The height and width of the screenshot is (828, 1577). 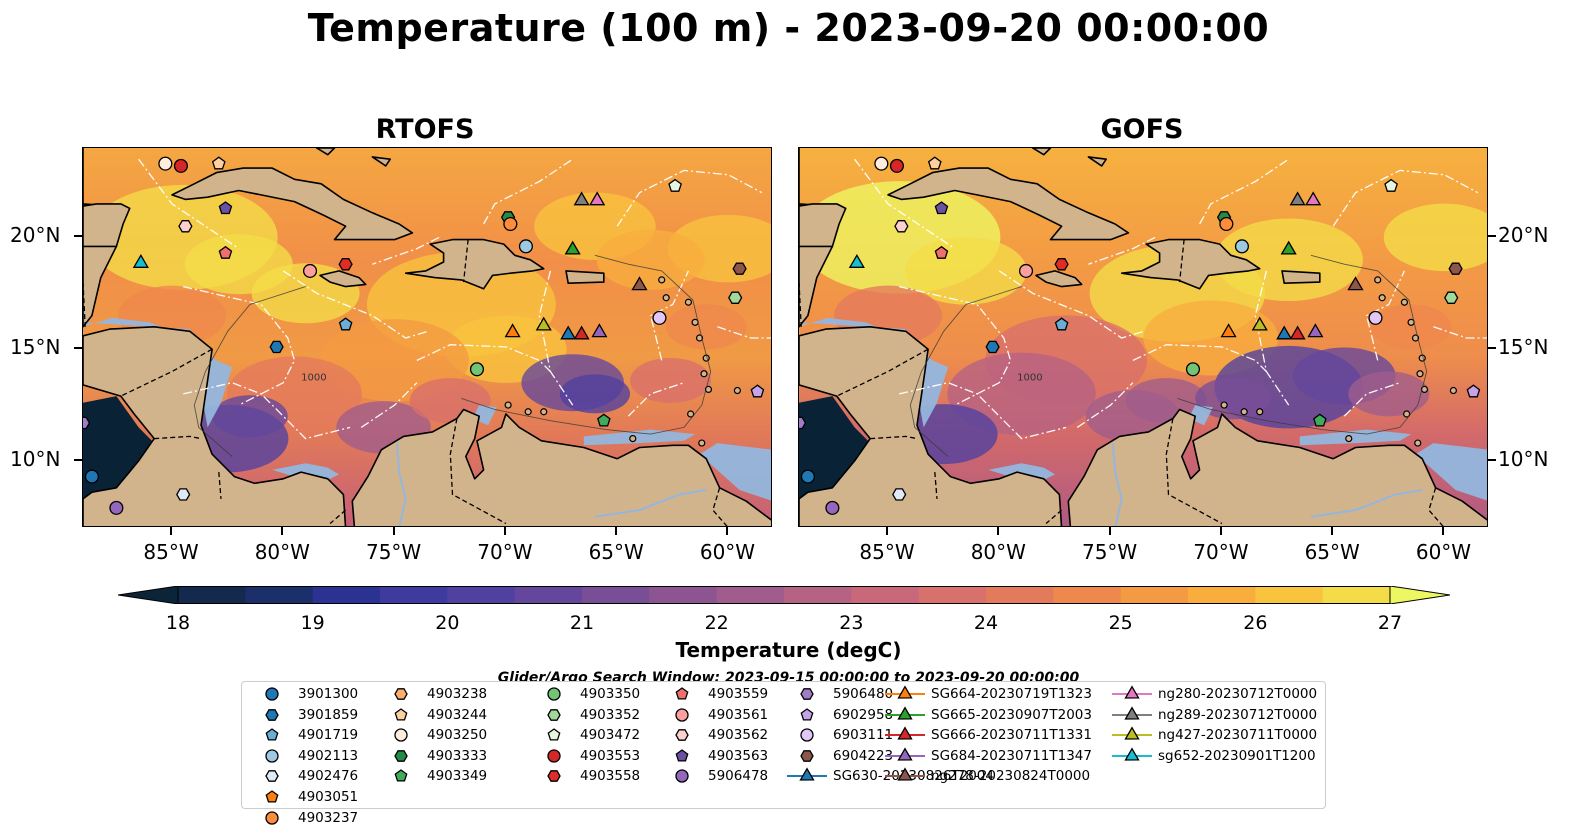 I want to click on marker-ng280-20230712T0000, so click(x=1313, y=198).